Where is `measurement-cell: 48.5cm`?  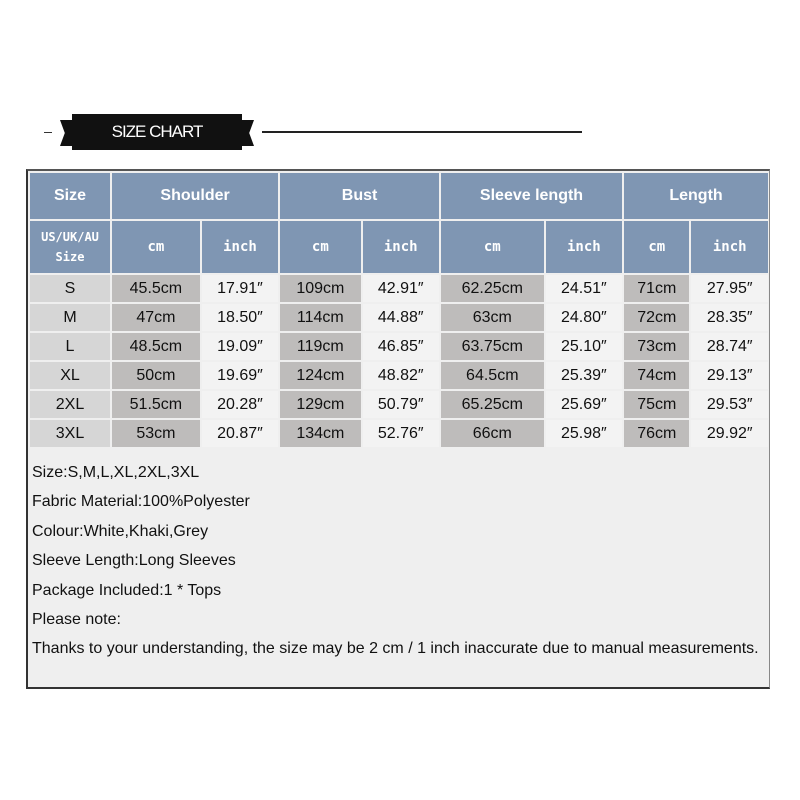 measurement-cell: 48.5cm is located at coordinates (156, 346).